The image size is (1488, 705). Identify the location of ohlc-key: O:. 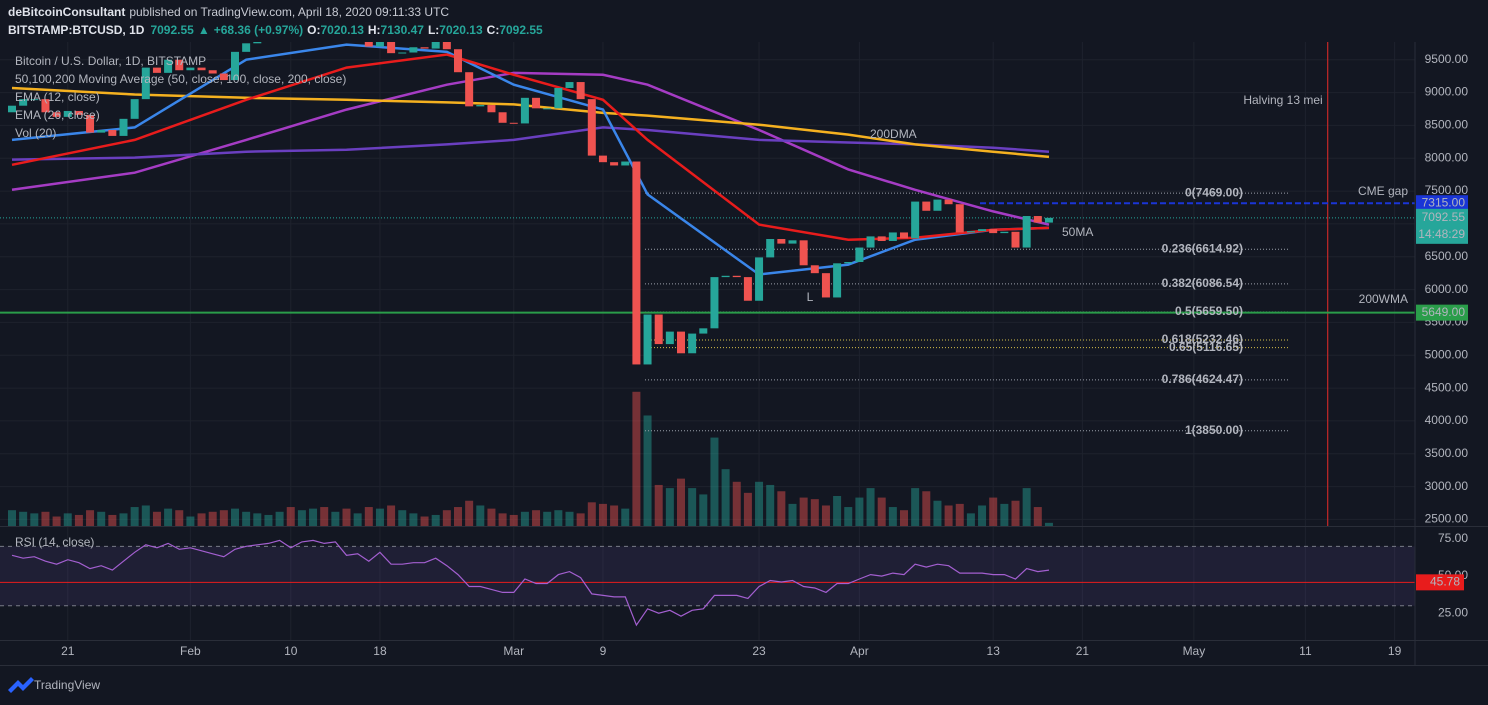
(313, 30).